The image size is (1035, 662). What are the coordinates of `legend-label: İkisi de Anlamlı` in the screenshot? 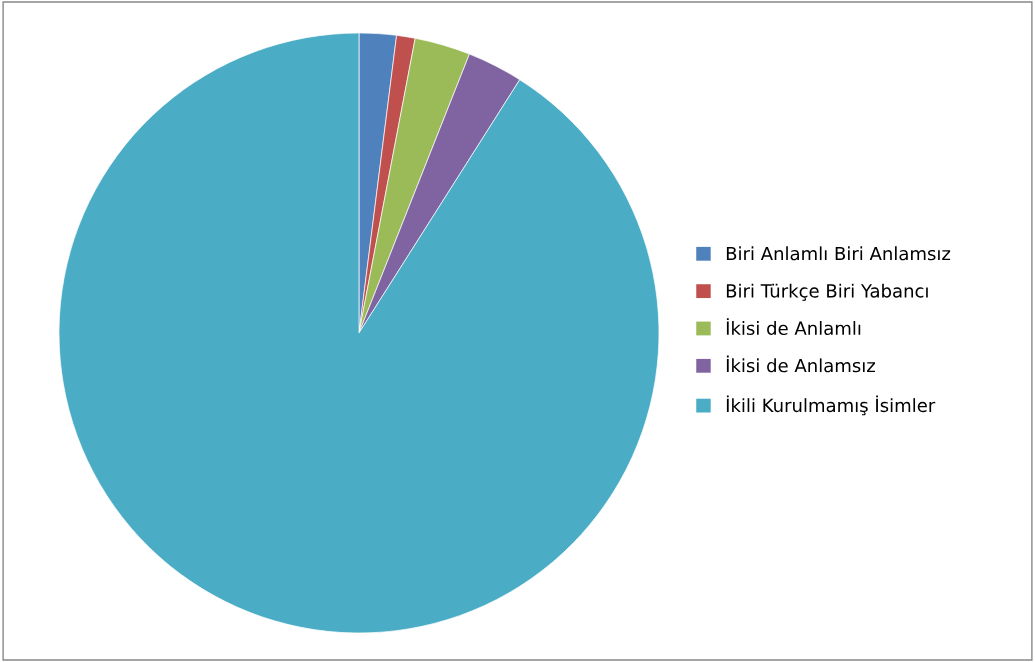 It's located at (793, 326).